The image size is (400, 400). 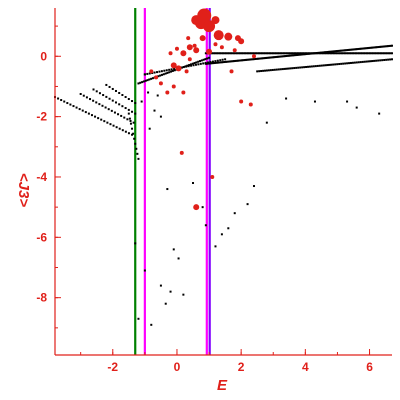 I want to click on x-axis-title: E, so click(x=222, y=385).